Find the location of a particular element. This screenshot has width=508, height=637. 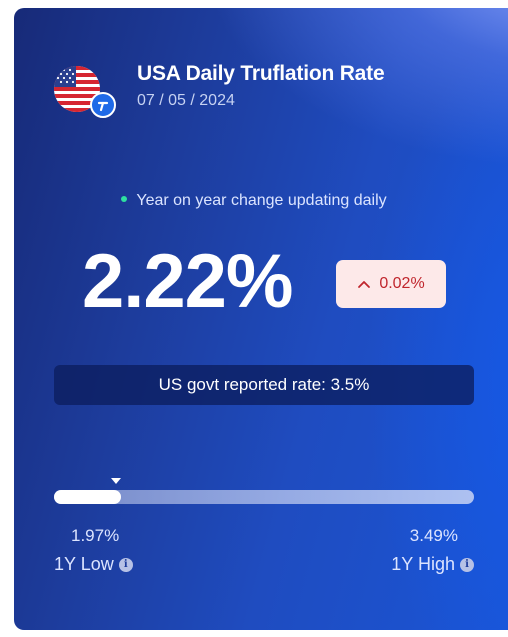

flag-group is located at coordinates (85, 92).